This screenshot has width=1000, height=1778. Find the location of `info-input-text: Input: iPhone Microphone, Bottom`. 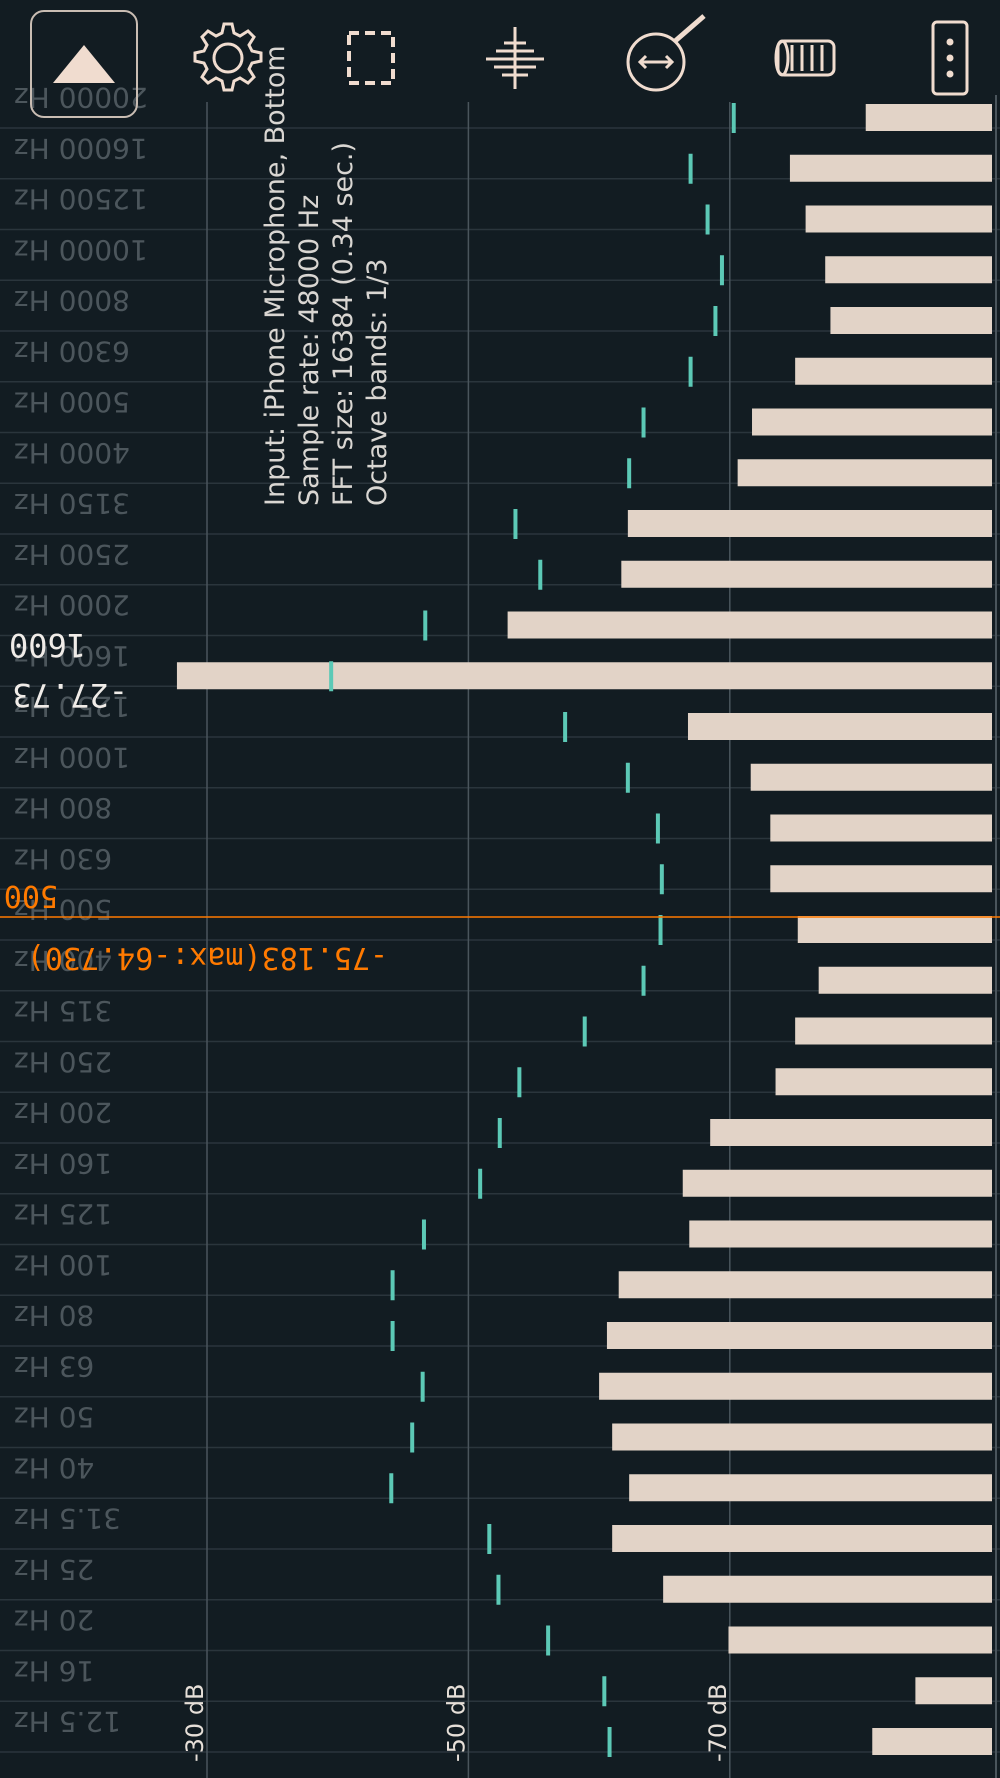

info-input-text: Input: iPhone Microphone, Bottom is located at coordinates (275, 275).